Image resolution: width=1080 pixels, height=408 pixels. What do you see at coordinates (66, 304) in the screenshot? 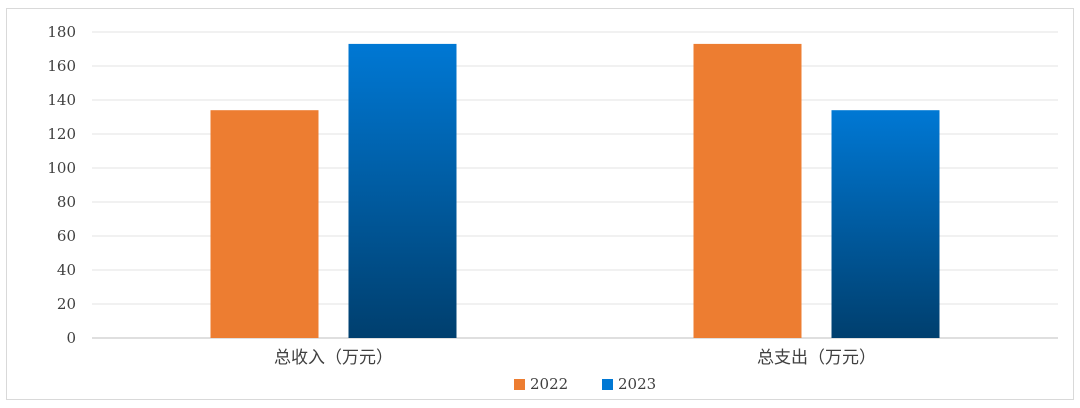
I see `y-tick-label: 20` at bounding box center [66, 304].